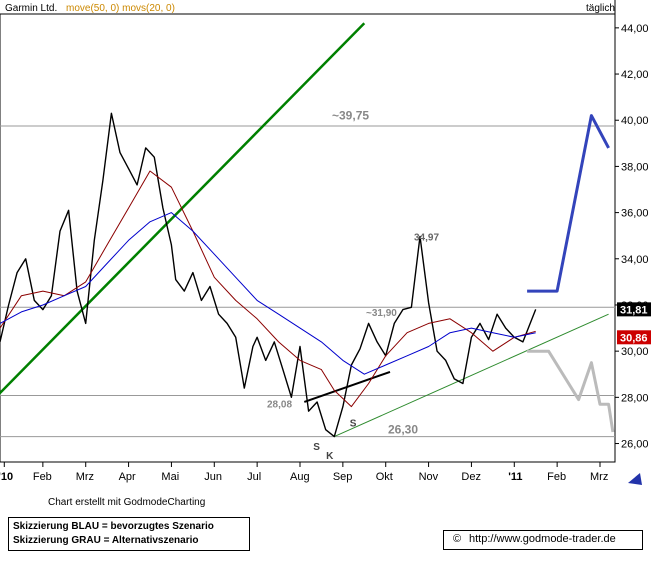 The width and height of the screenshot is (651, 564). I want to click on trendline-support_trend, so click(471, 375).